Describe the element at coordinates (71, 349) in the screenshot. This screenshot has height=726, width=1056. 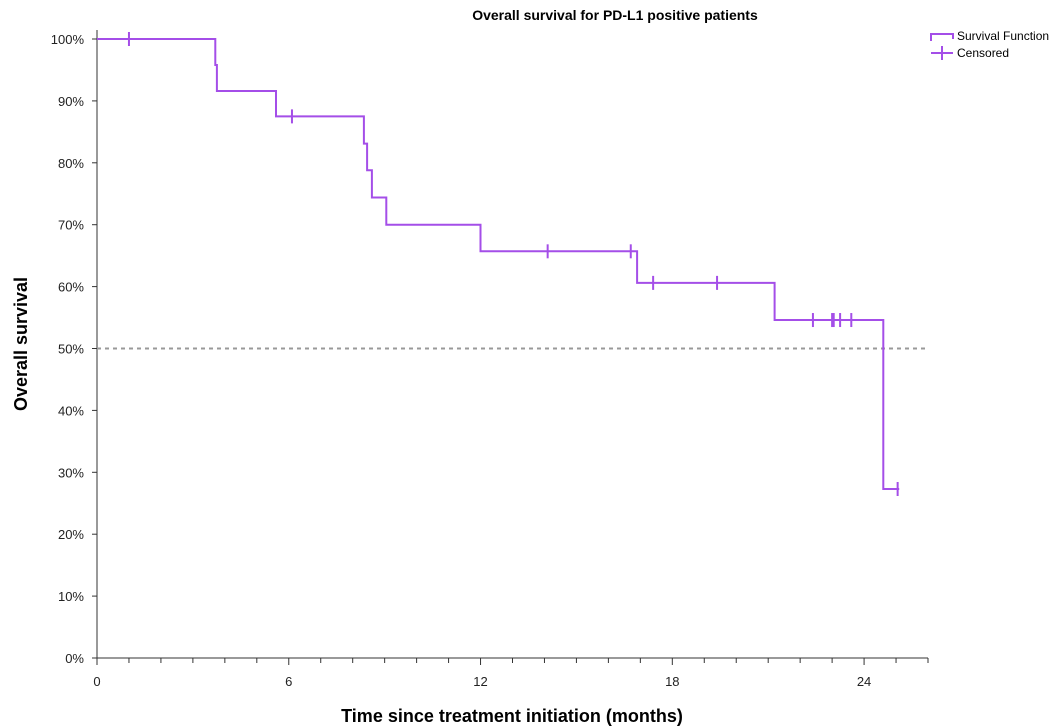
I see `y-tick-label: 50%` at that location.